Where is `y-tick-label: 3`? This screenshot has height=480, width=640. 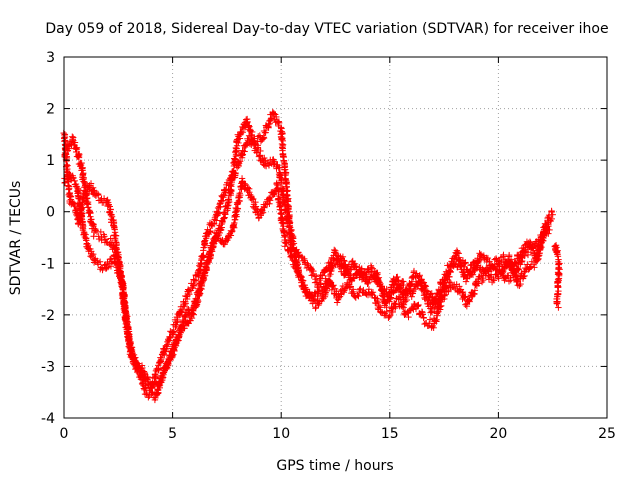 y-tick-label: 3 is located at coordinates (50, 58).